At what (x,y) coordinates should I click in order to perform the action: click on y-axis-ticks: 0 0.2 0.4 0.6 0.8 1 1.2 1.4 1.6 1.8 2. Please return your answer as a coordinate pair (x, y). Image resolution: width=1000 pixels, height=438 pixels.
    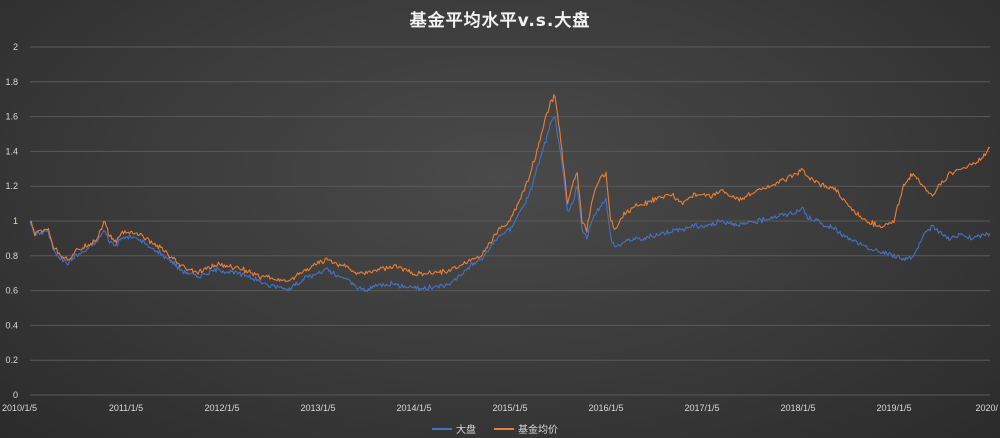
    Looking at the image, I should click on (11, 221).